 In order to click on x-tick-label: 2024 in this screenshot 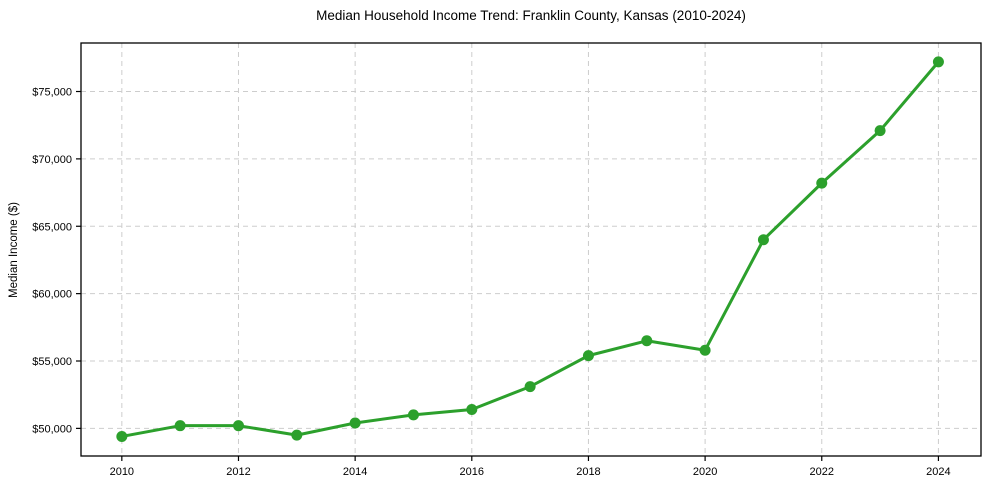, I will do `click(938, 472)`.